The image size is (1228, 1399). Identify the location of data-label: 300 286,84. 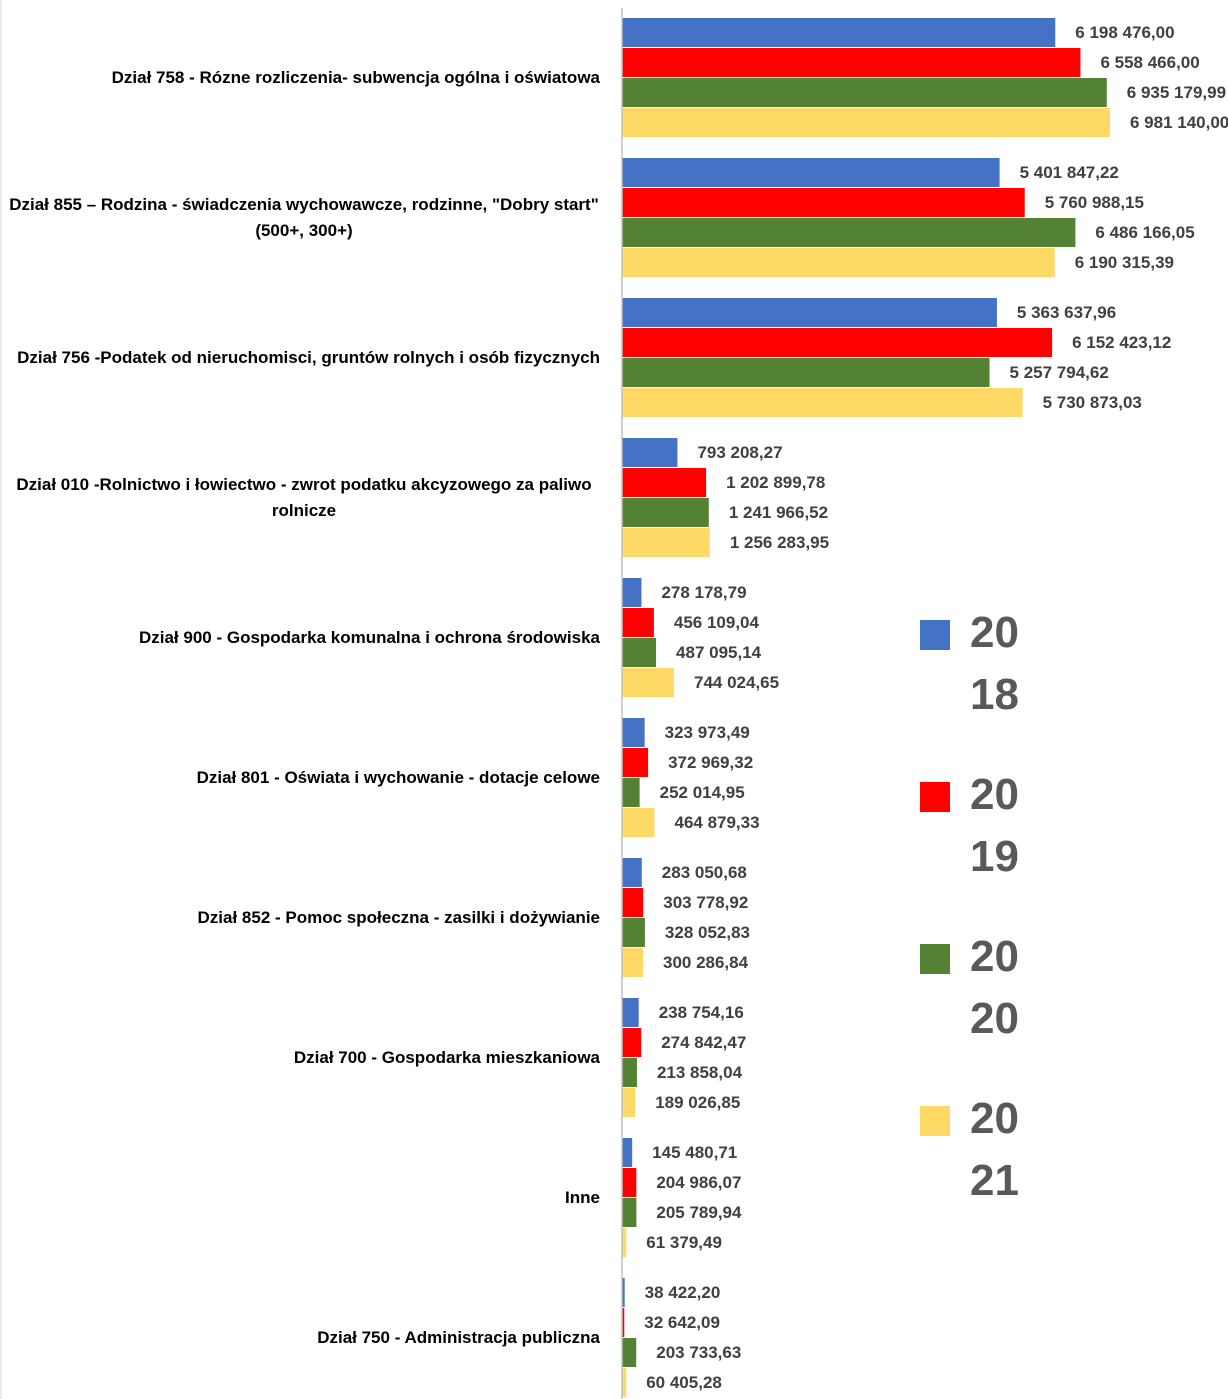
(705, 962).